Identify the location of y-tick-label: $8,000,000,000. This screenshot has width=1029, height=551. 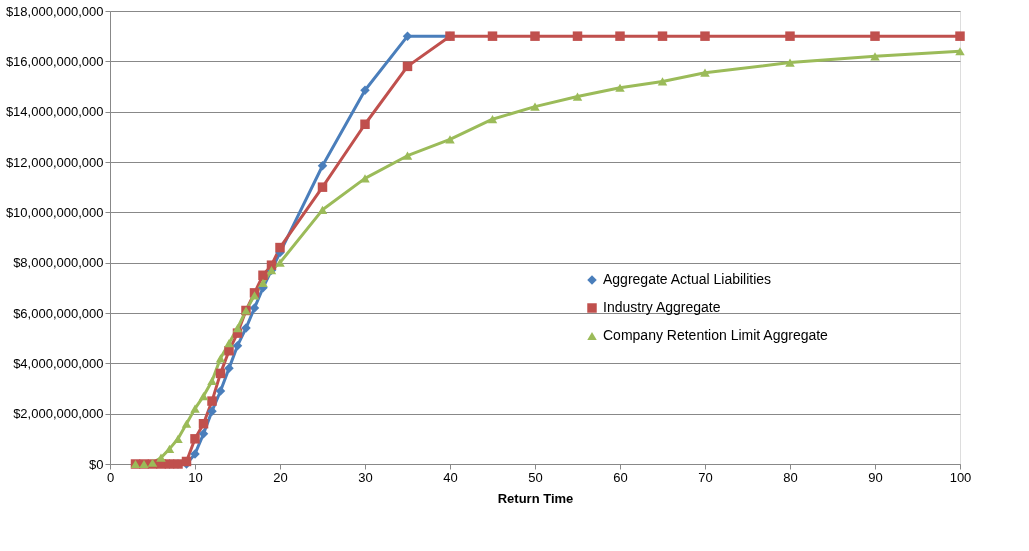
(58, 263).